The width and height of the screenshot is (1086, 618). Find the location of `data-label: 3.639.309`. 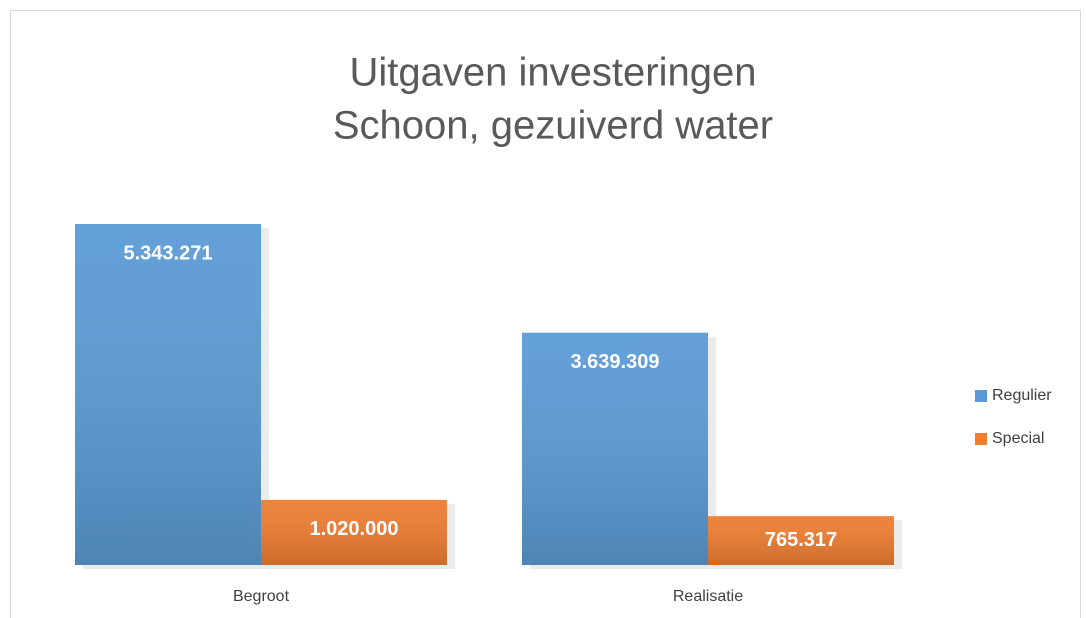

data-label: 3.639.309 is located at coordinates (615, 362).